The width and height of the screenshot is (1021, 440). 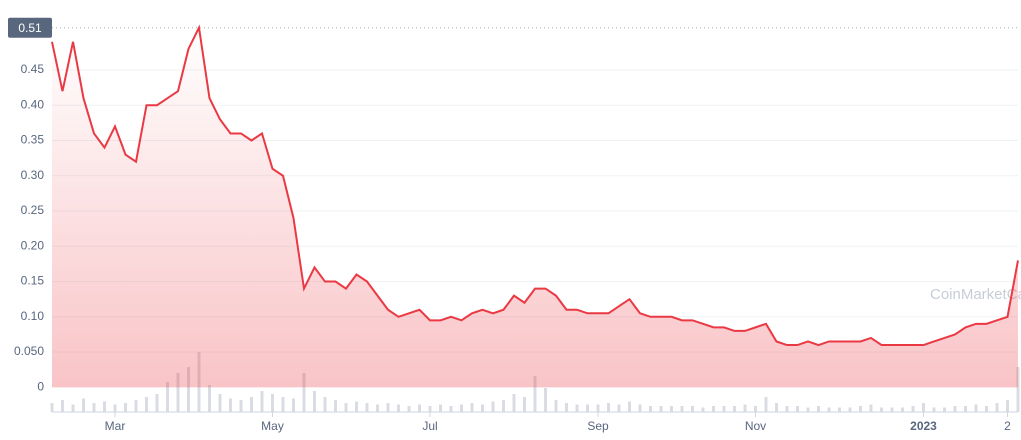 I want to click on x-tick-label: May, so click(x=272, y=426).